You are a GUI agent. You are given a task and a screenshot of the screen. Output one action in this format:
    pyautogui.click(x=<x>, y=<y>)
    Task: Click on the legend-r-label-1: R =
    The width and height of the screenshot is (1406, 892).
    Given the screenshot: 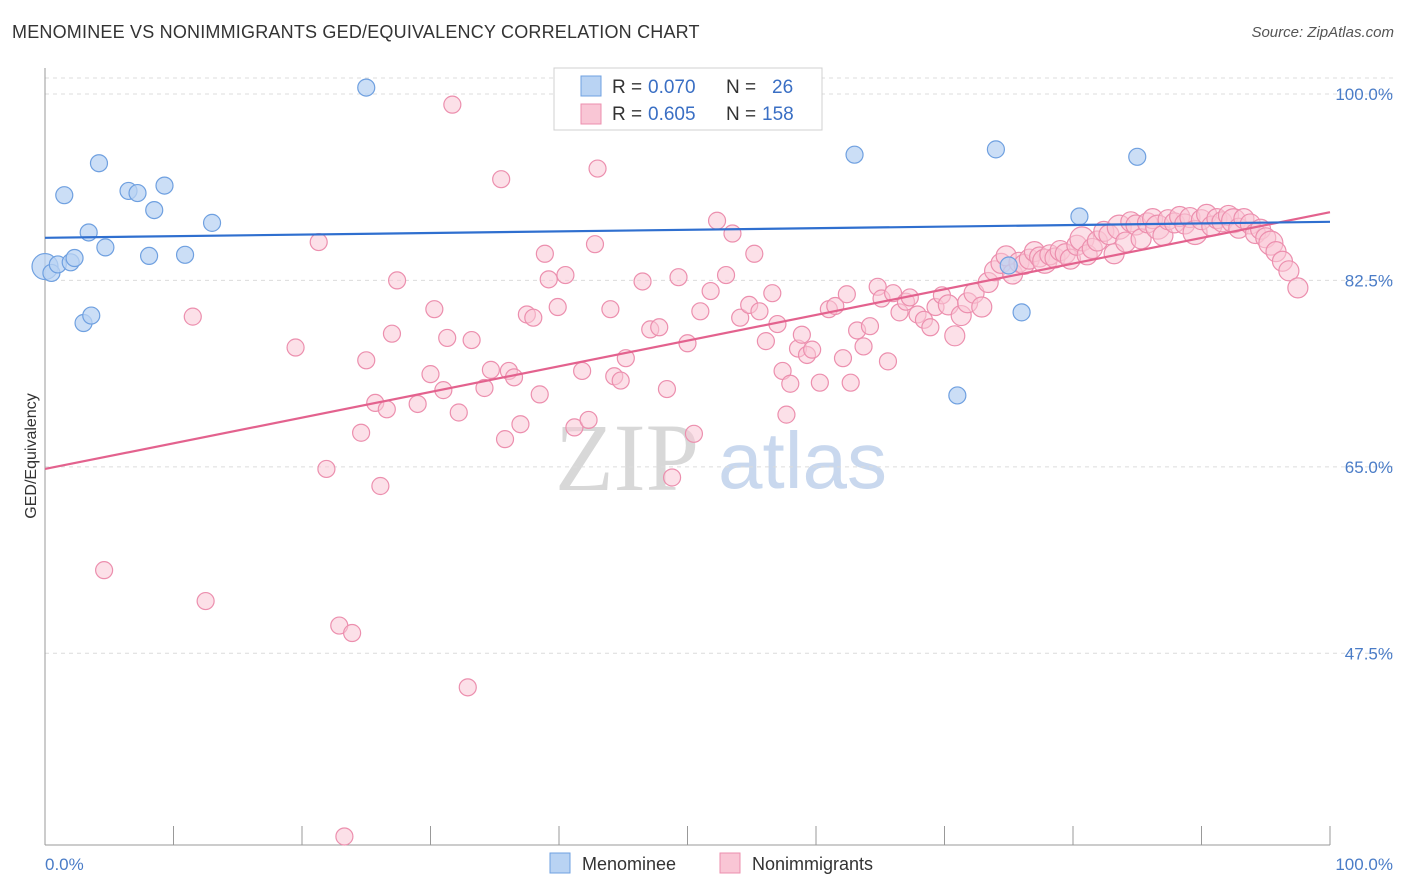 What is the action you would take?
    pyautogui.click(x=627, y=87)
    